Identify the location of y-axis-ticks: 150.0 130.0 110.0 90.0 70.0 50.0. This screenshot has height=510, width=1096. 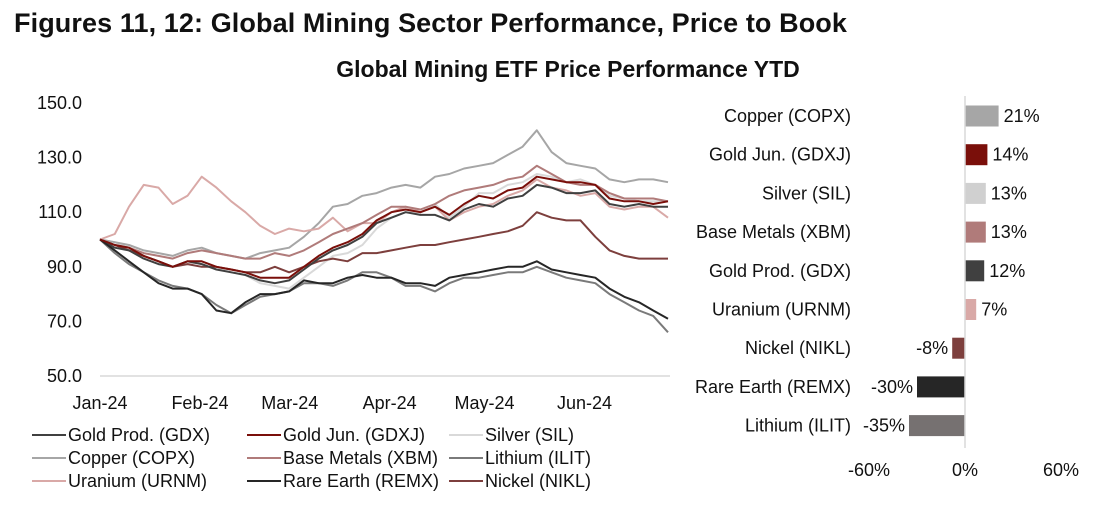
(59, 239).